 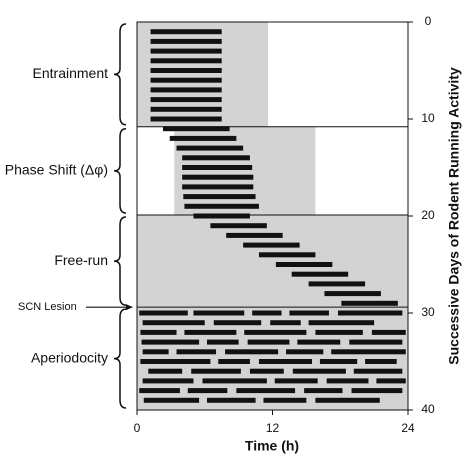 What do you see at coordinates (428, 409) in the screenshot?
I see `y-tick-label: 40` at bounding box center [428, 409].